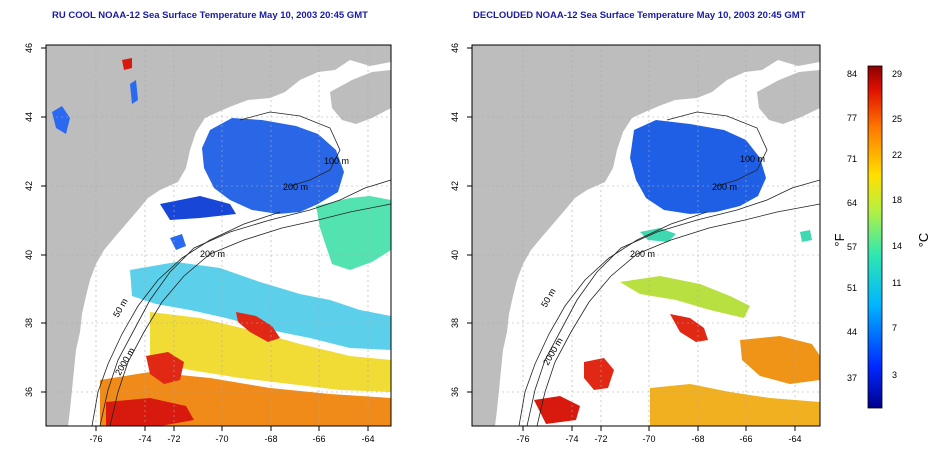  What do you see at coordinates (295, 187) in the screenshot?
I see `left-contour-label-200m-a: 200 m` at bounding box center [295, 187].